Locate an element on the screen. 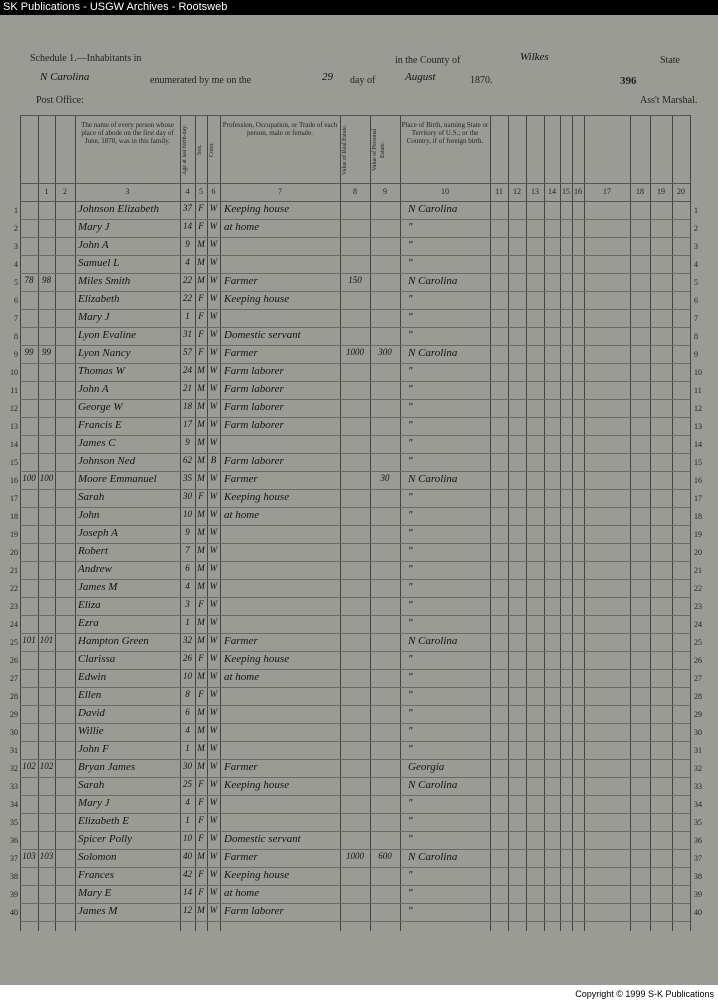  cell-family: 101 is located at coordinates (46, 640).